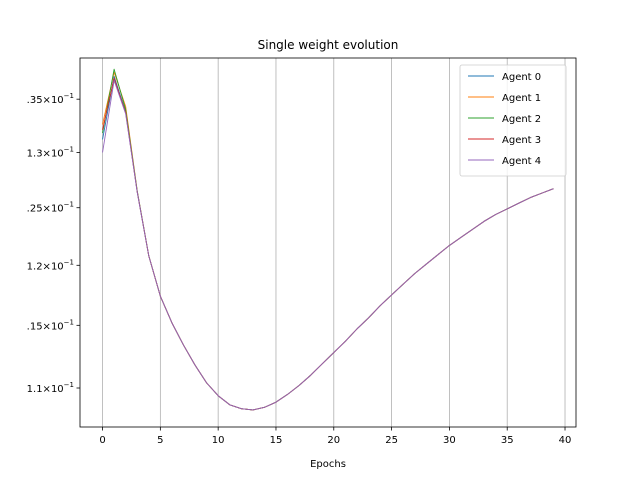 Image resolution: width=640 pixels, height=480 pixels. What do you see at coordinates (50, 152) in the screenshot?
I see `y-tick-label: 1.3×10⁻¹` at bounding box center [50, 152].